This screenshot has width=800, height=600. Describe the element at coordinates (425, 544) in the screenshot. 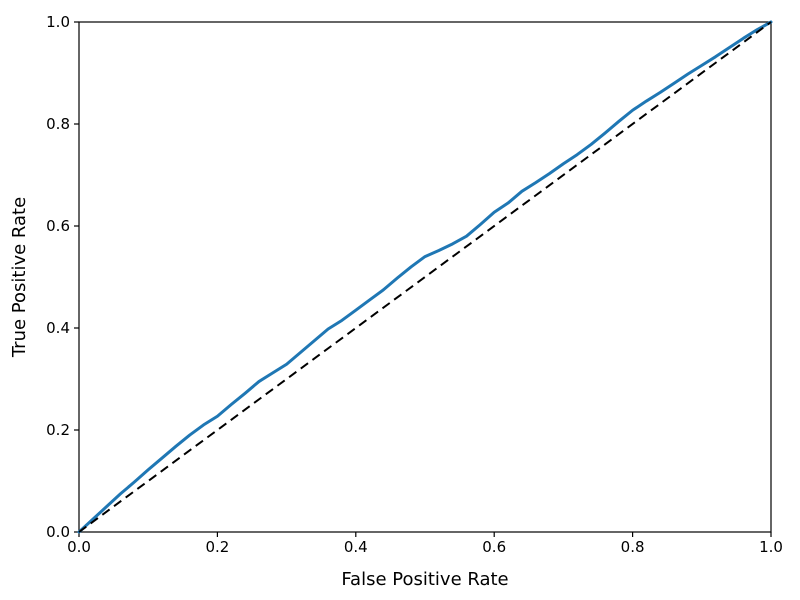

I see `x-axis: 0.0 0.2 0.4 0.6 0.8 1.0` at that location.